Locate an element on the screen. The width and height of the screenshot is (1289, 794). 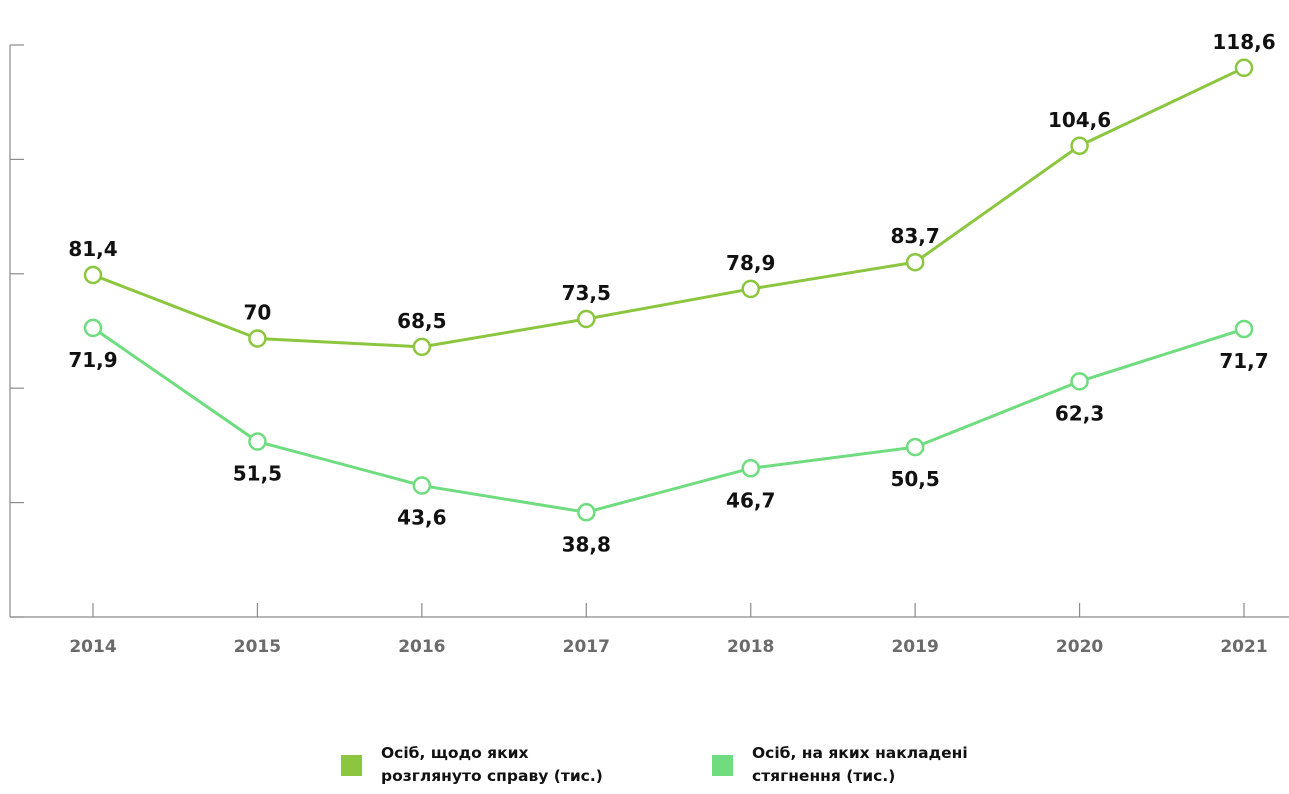
data-label: 43,6 is located at coordinates (421, 518).